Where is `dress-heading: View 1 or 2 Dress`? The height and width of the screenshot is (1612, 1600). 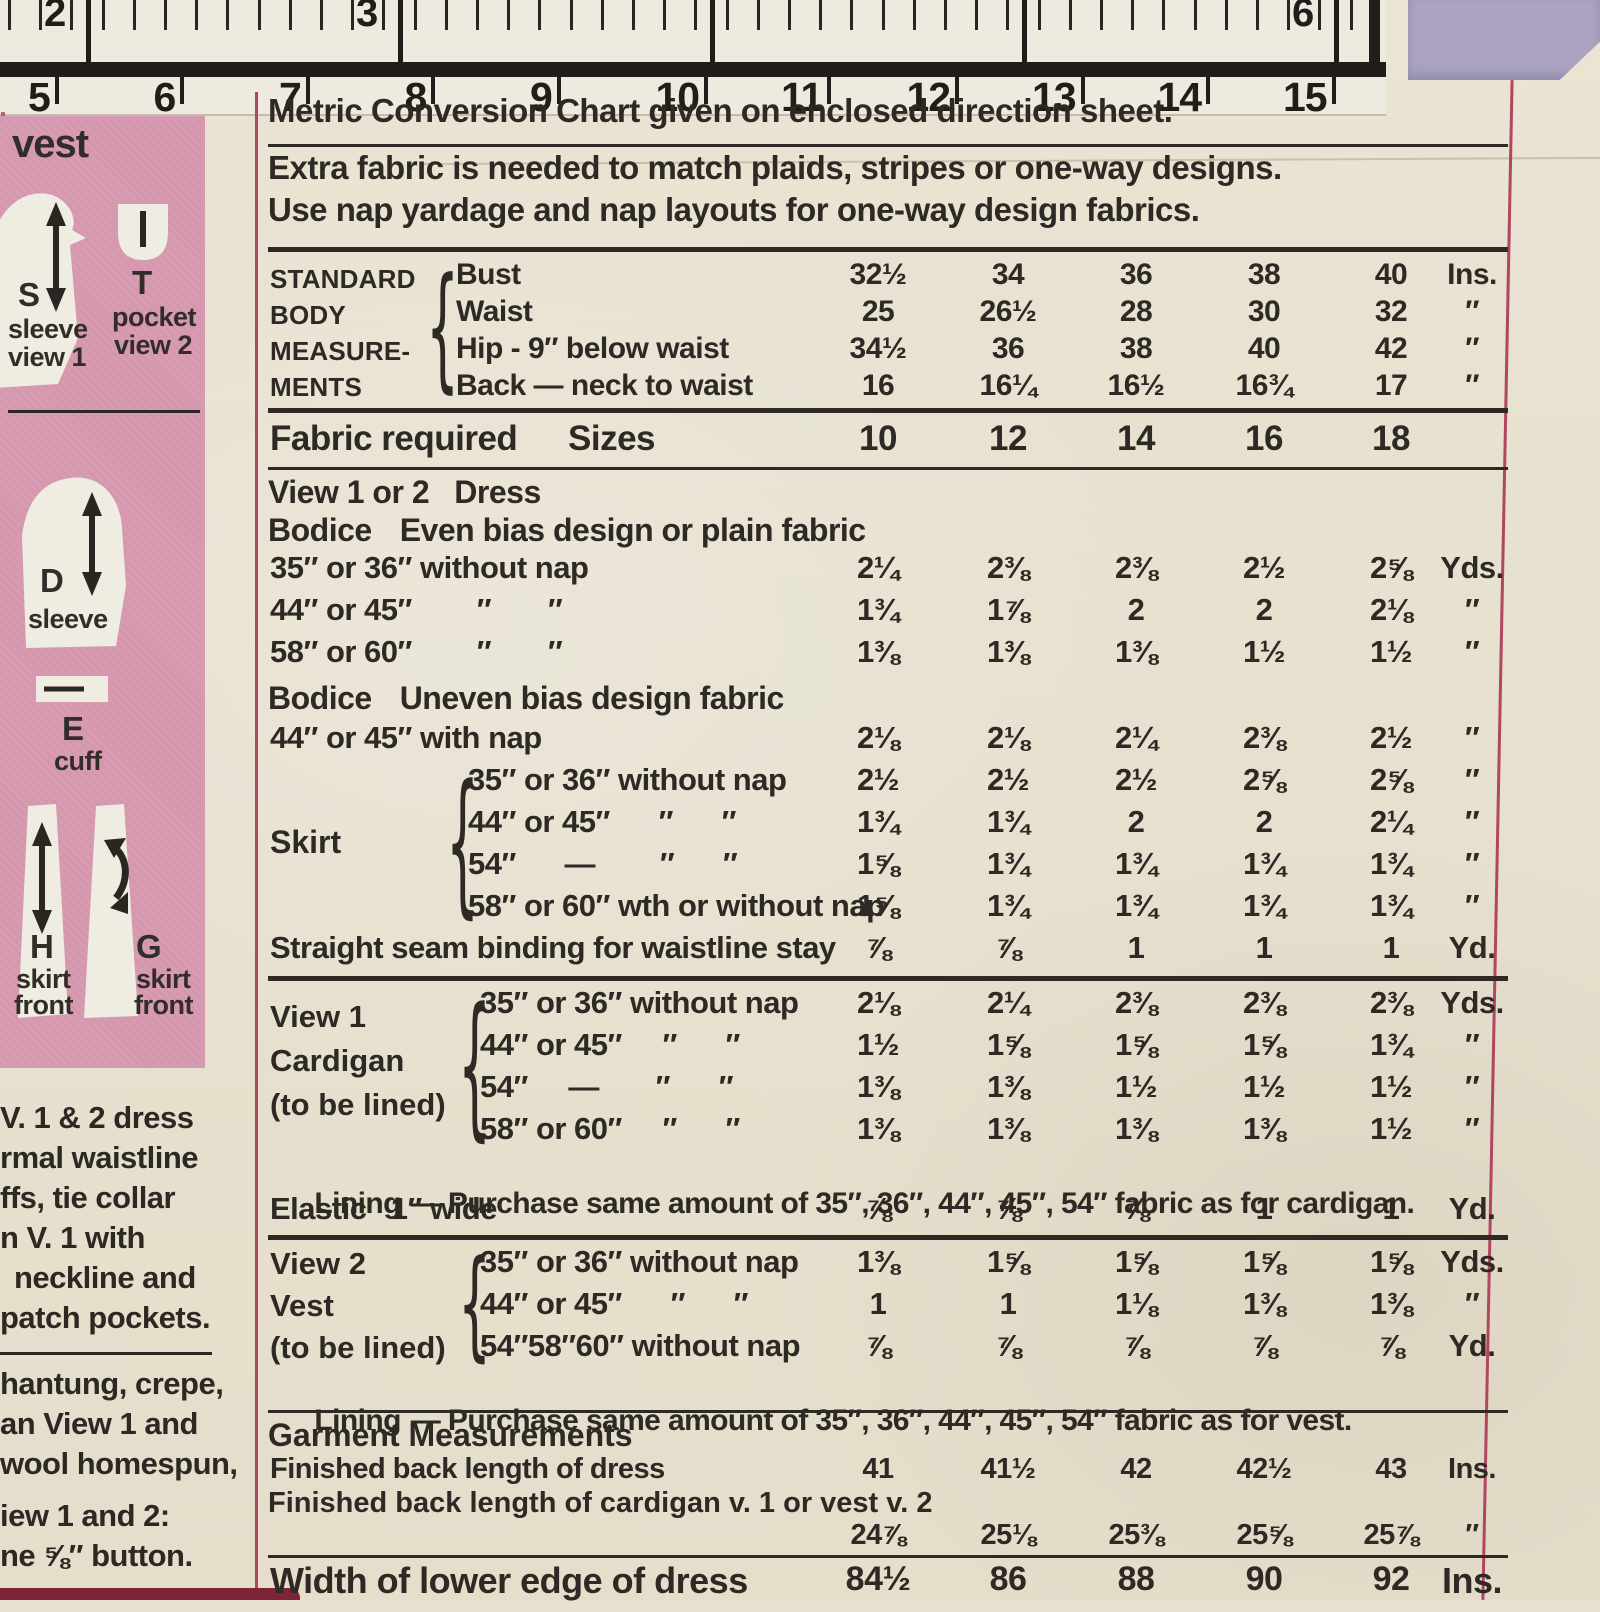
dress-heading: View 1 or 2 Dress is located at coordinates (404, 492).